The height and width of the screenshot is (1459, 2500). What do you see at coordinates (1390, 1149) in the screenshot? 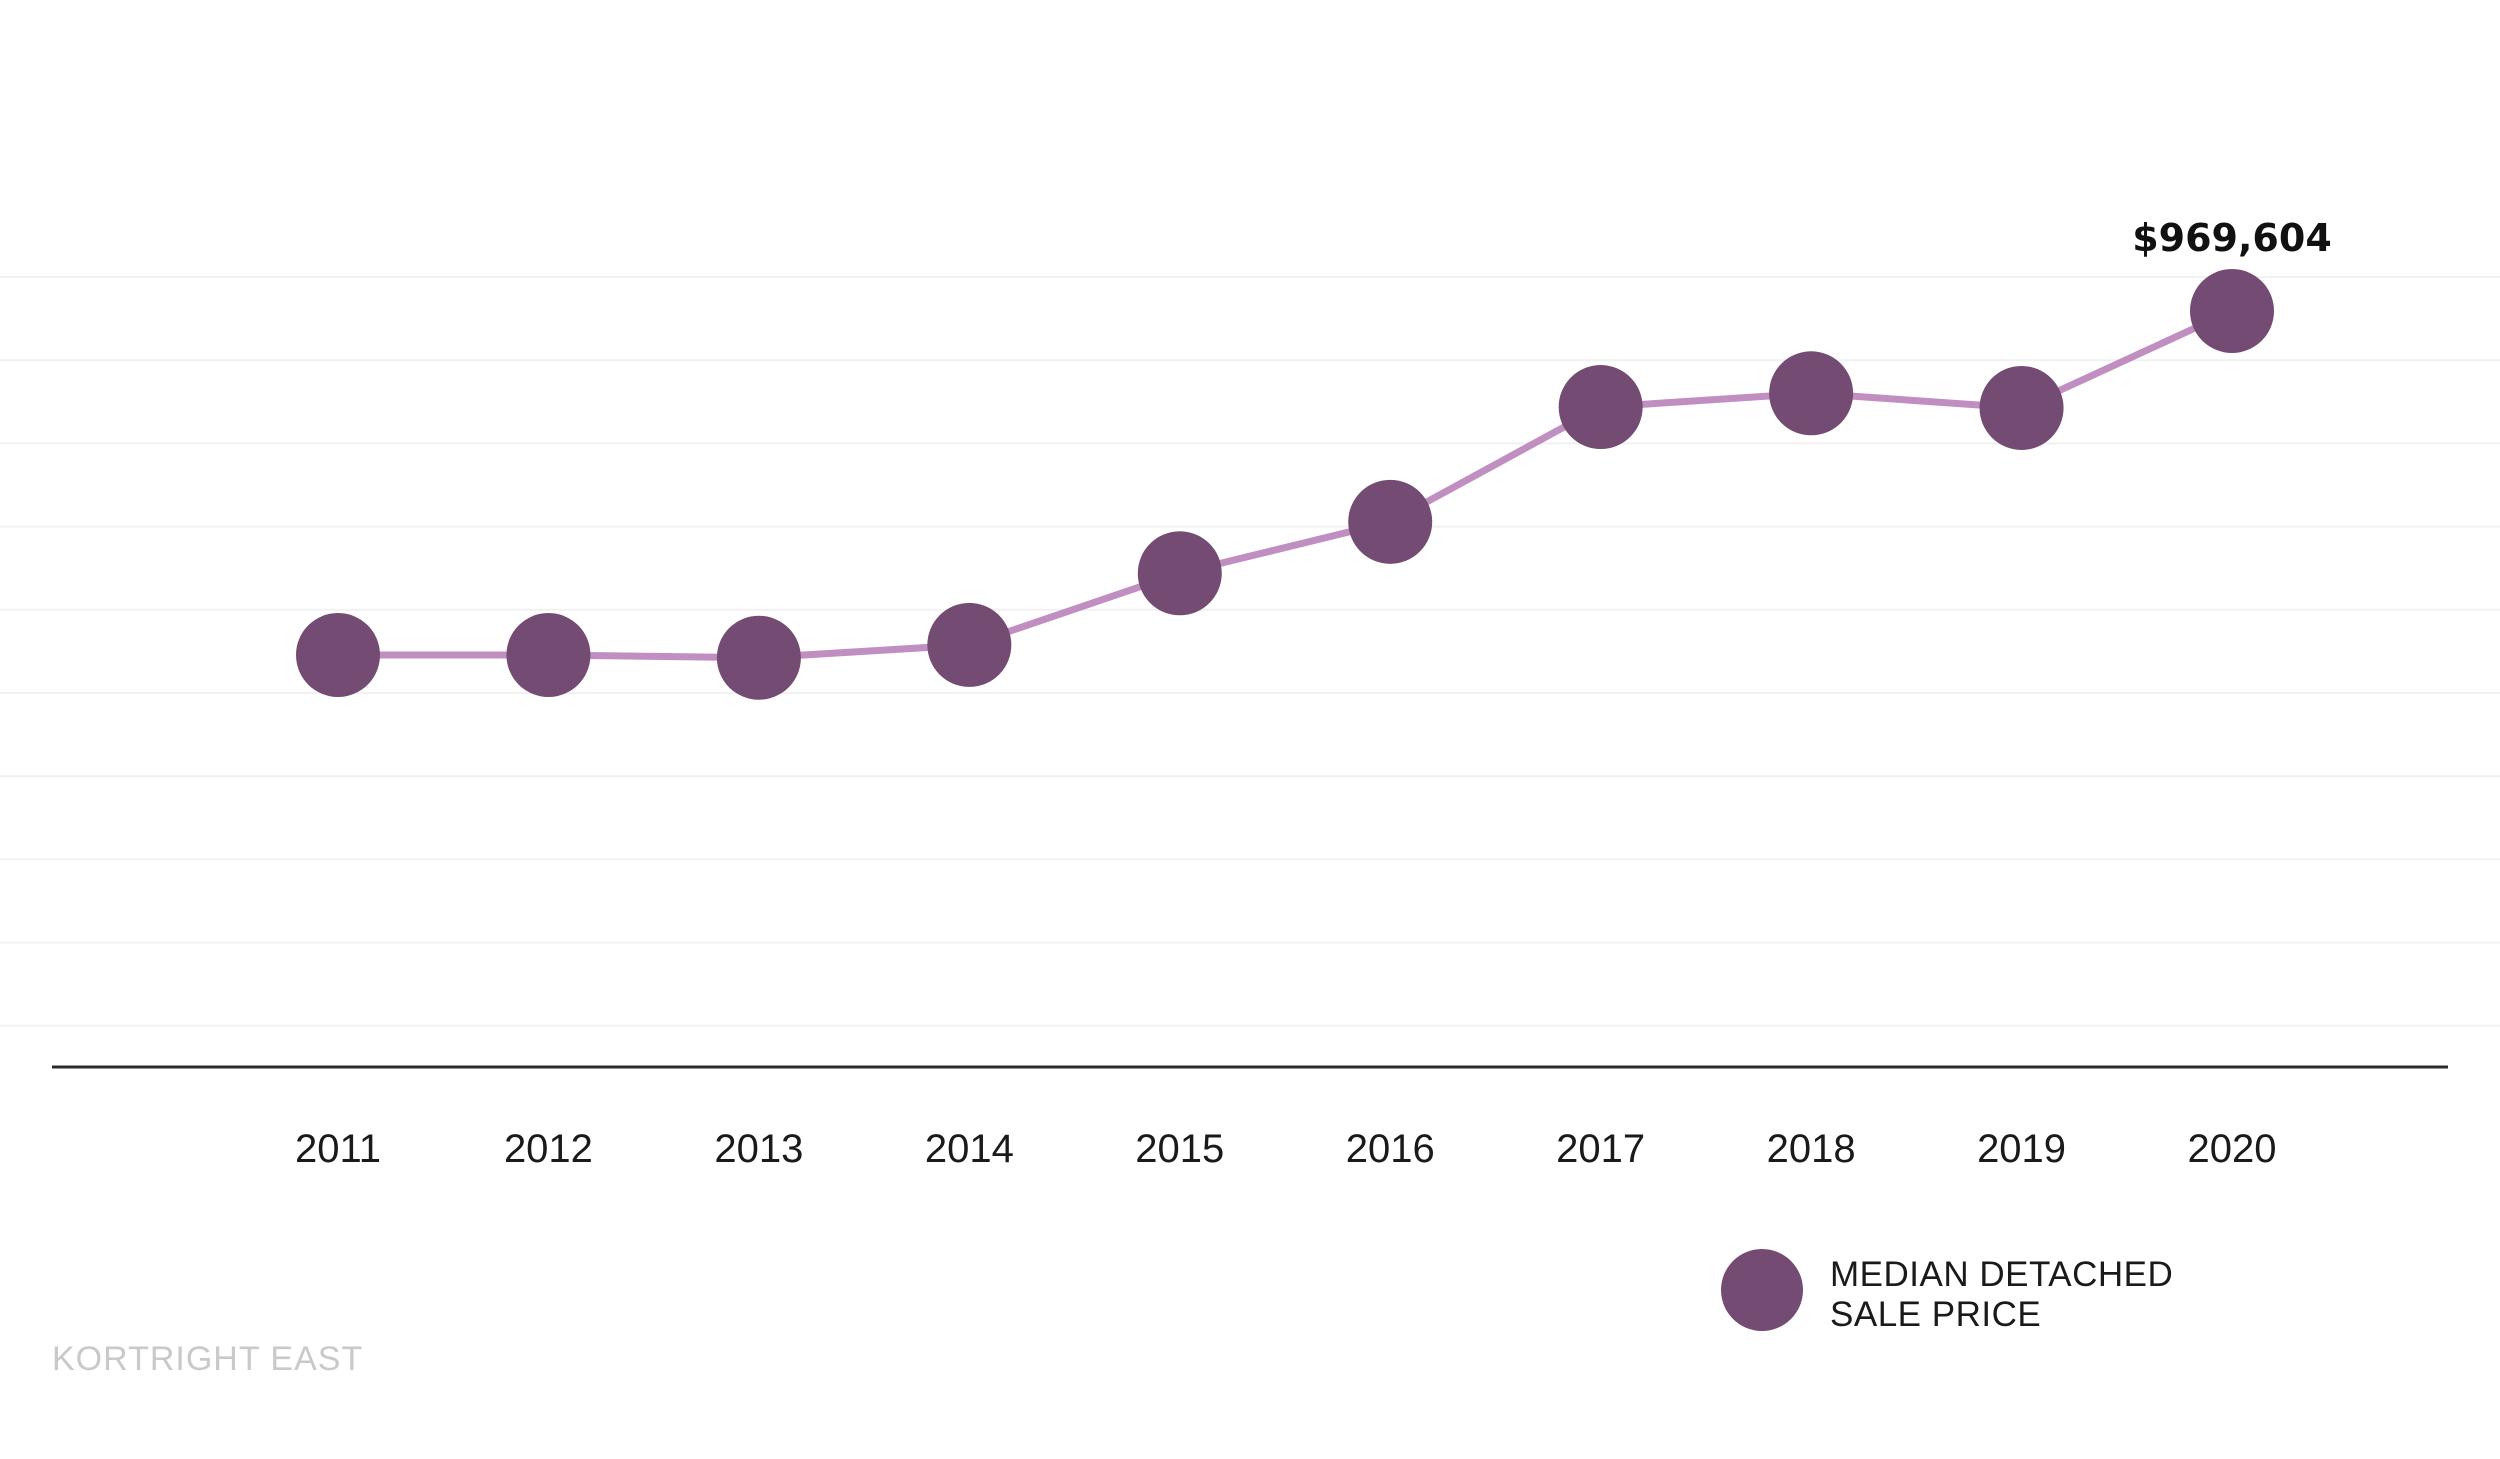
I see `x-tick-label-2016: 2016` at bounding box center [1390, 1149].